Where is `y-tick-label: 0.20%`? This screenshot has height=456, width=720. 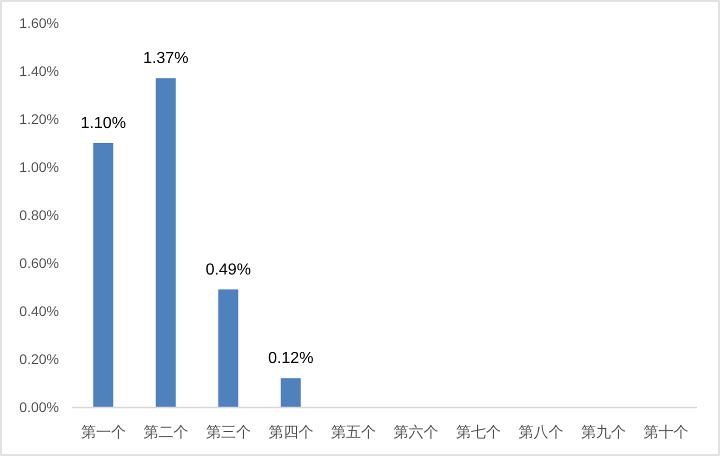
y-tick-label: 0.20% is located at coordinates (39, 359).